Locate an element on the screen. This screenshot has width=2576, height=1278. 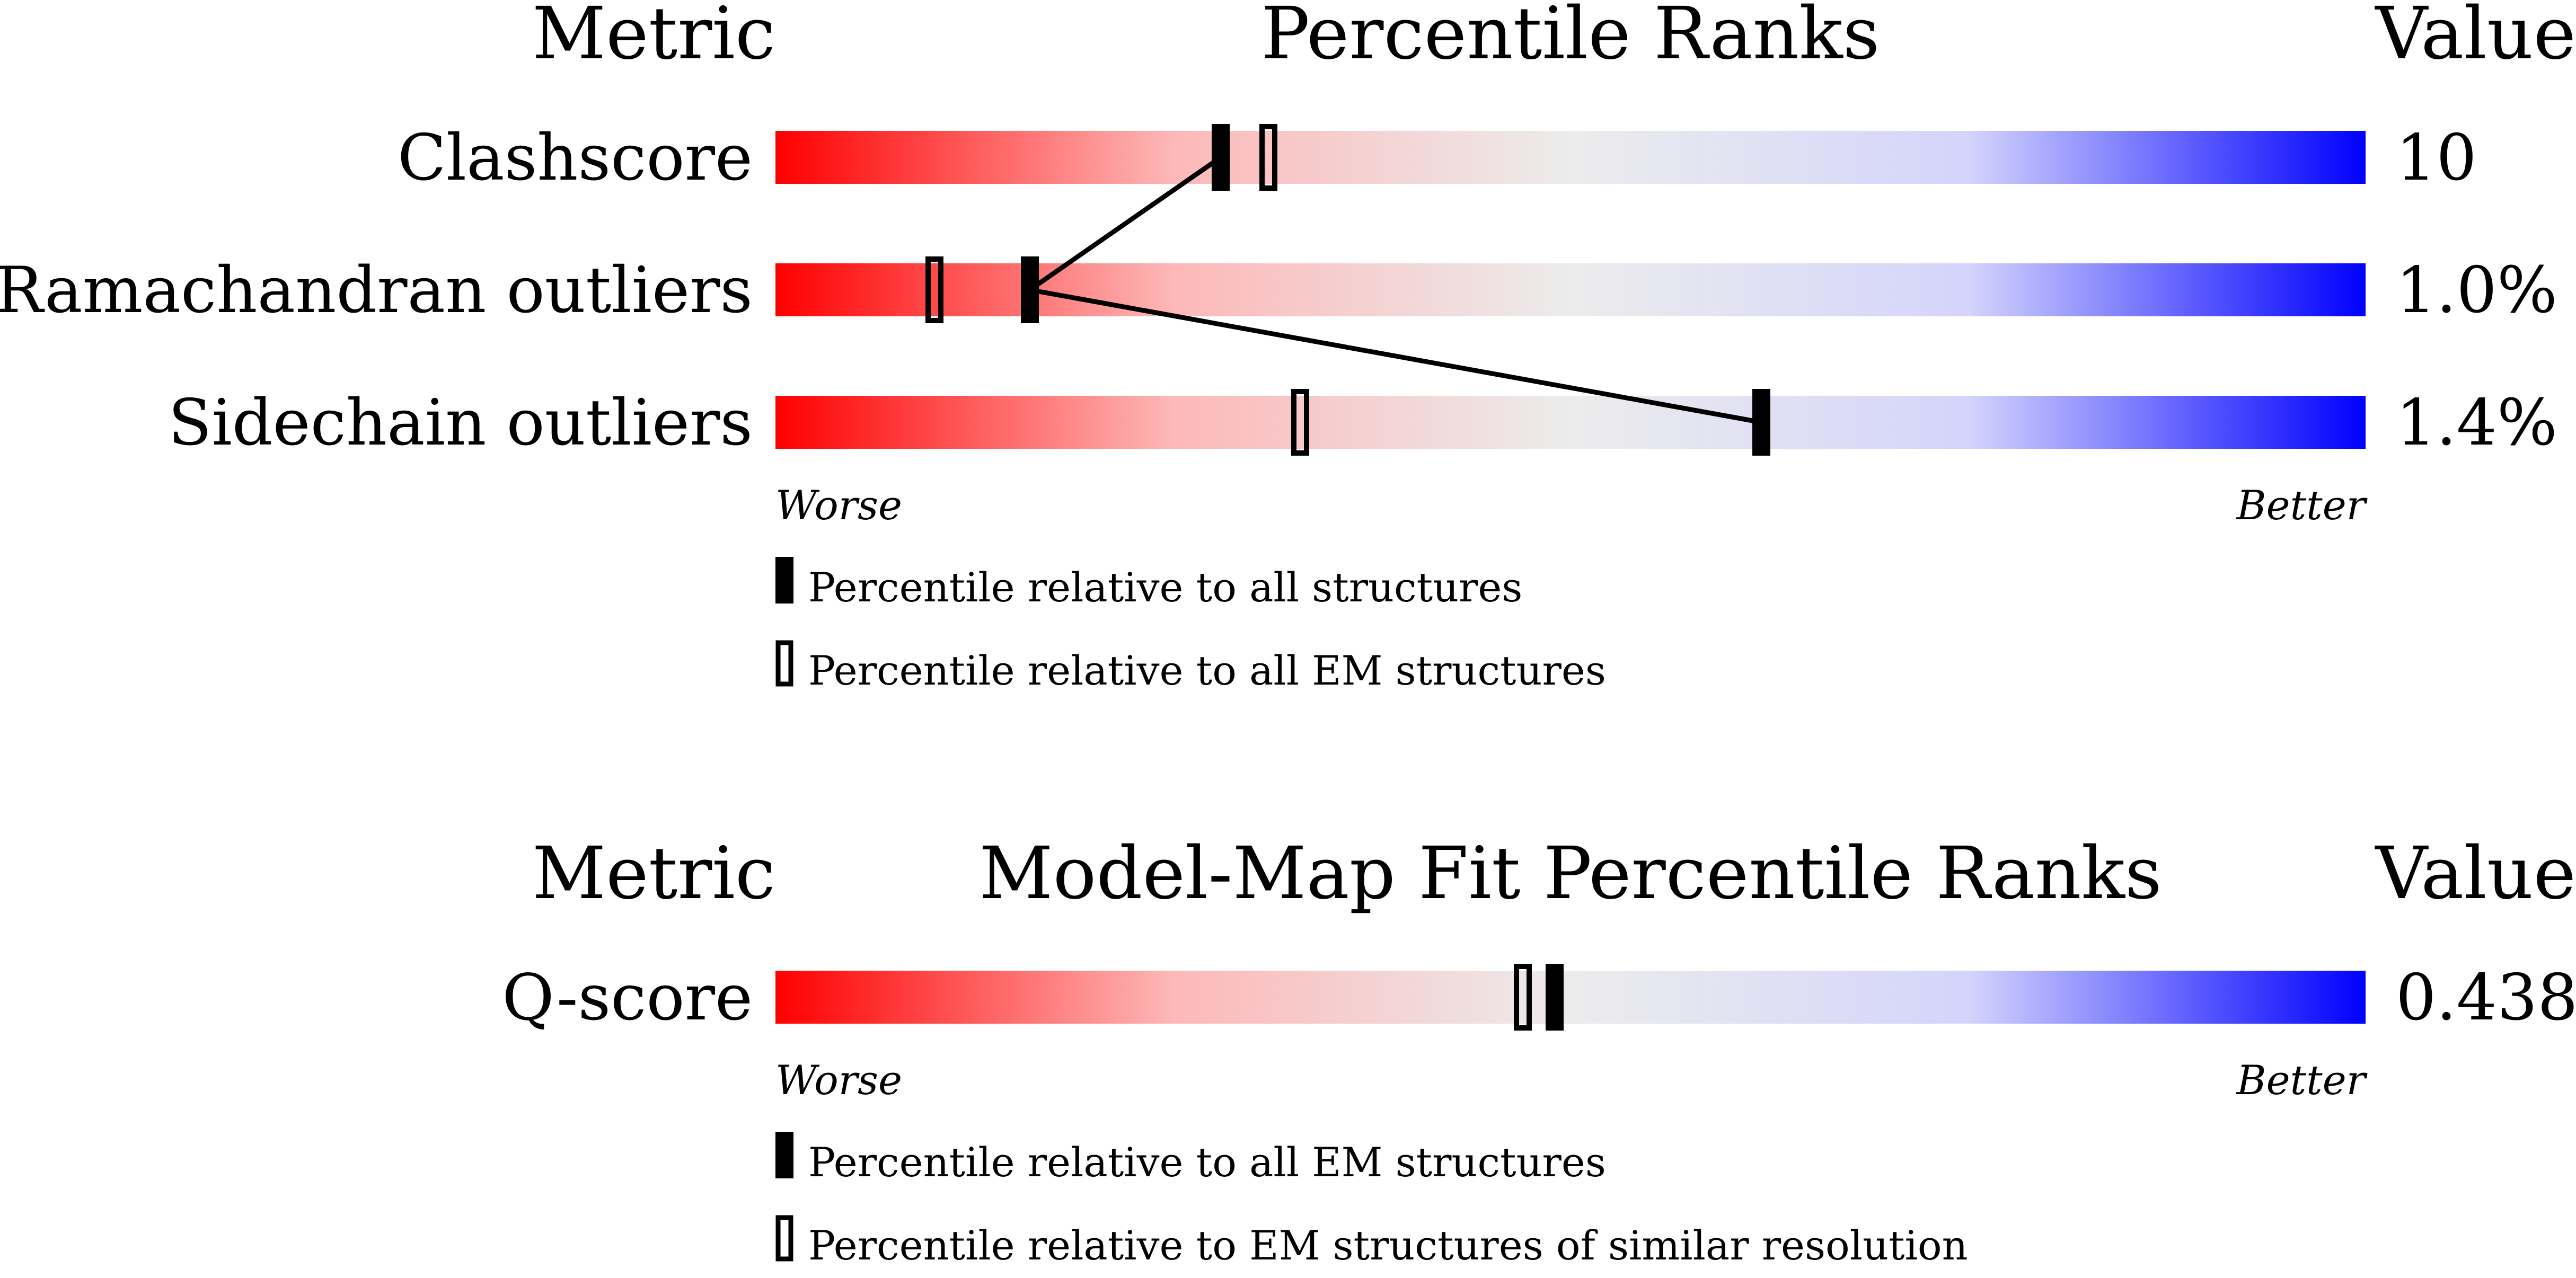
metric-row: Q-score 0.438 is located at coordinates (1539, 998).